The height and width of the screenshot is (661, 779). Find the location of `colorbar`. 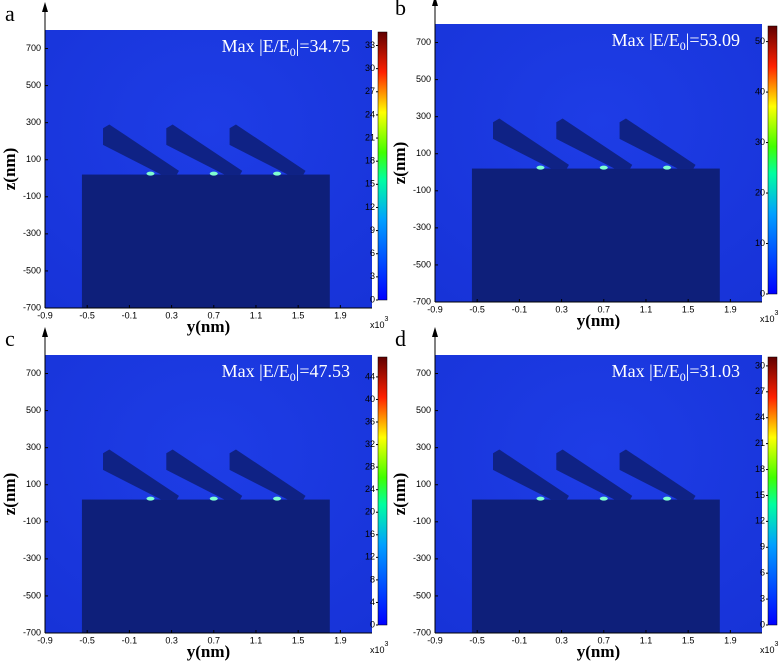

colorbar is located at coordinates (772, 491).